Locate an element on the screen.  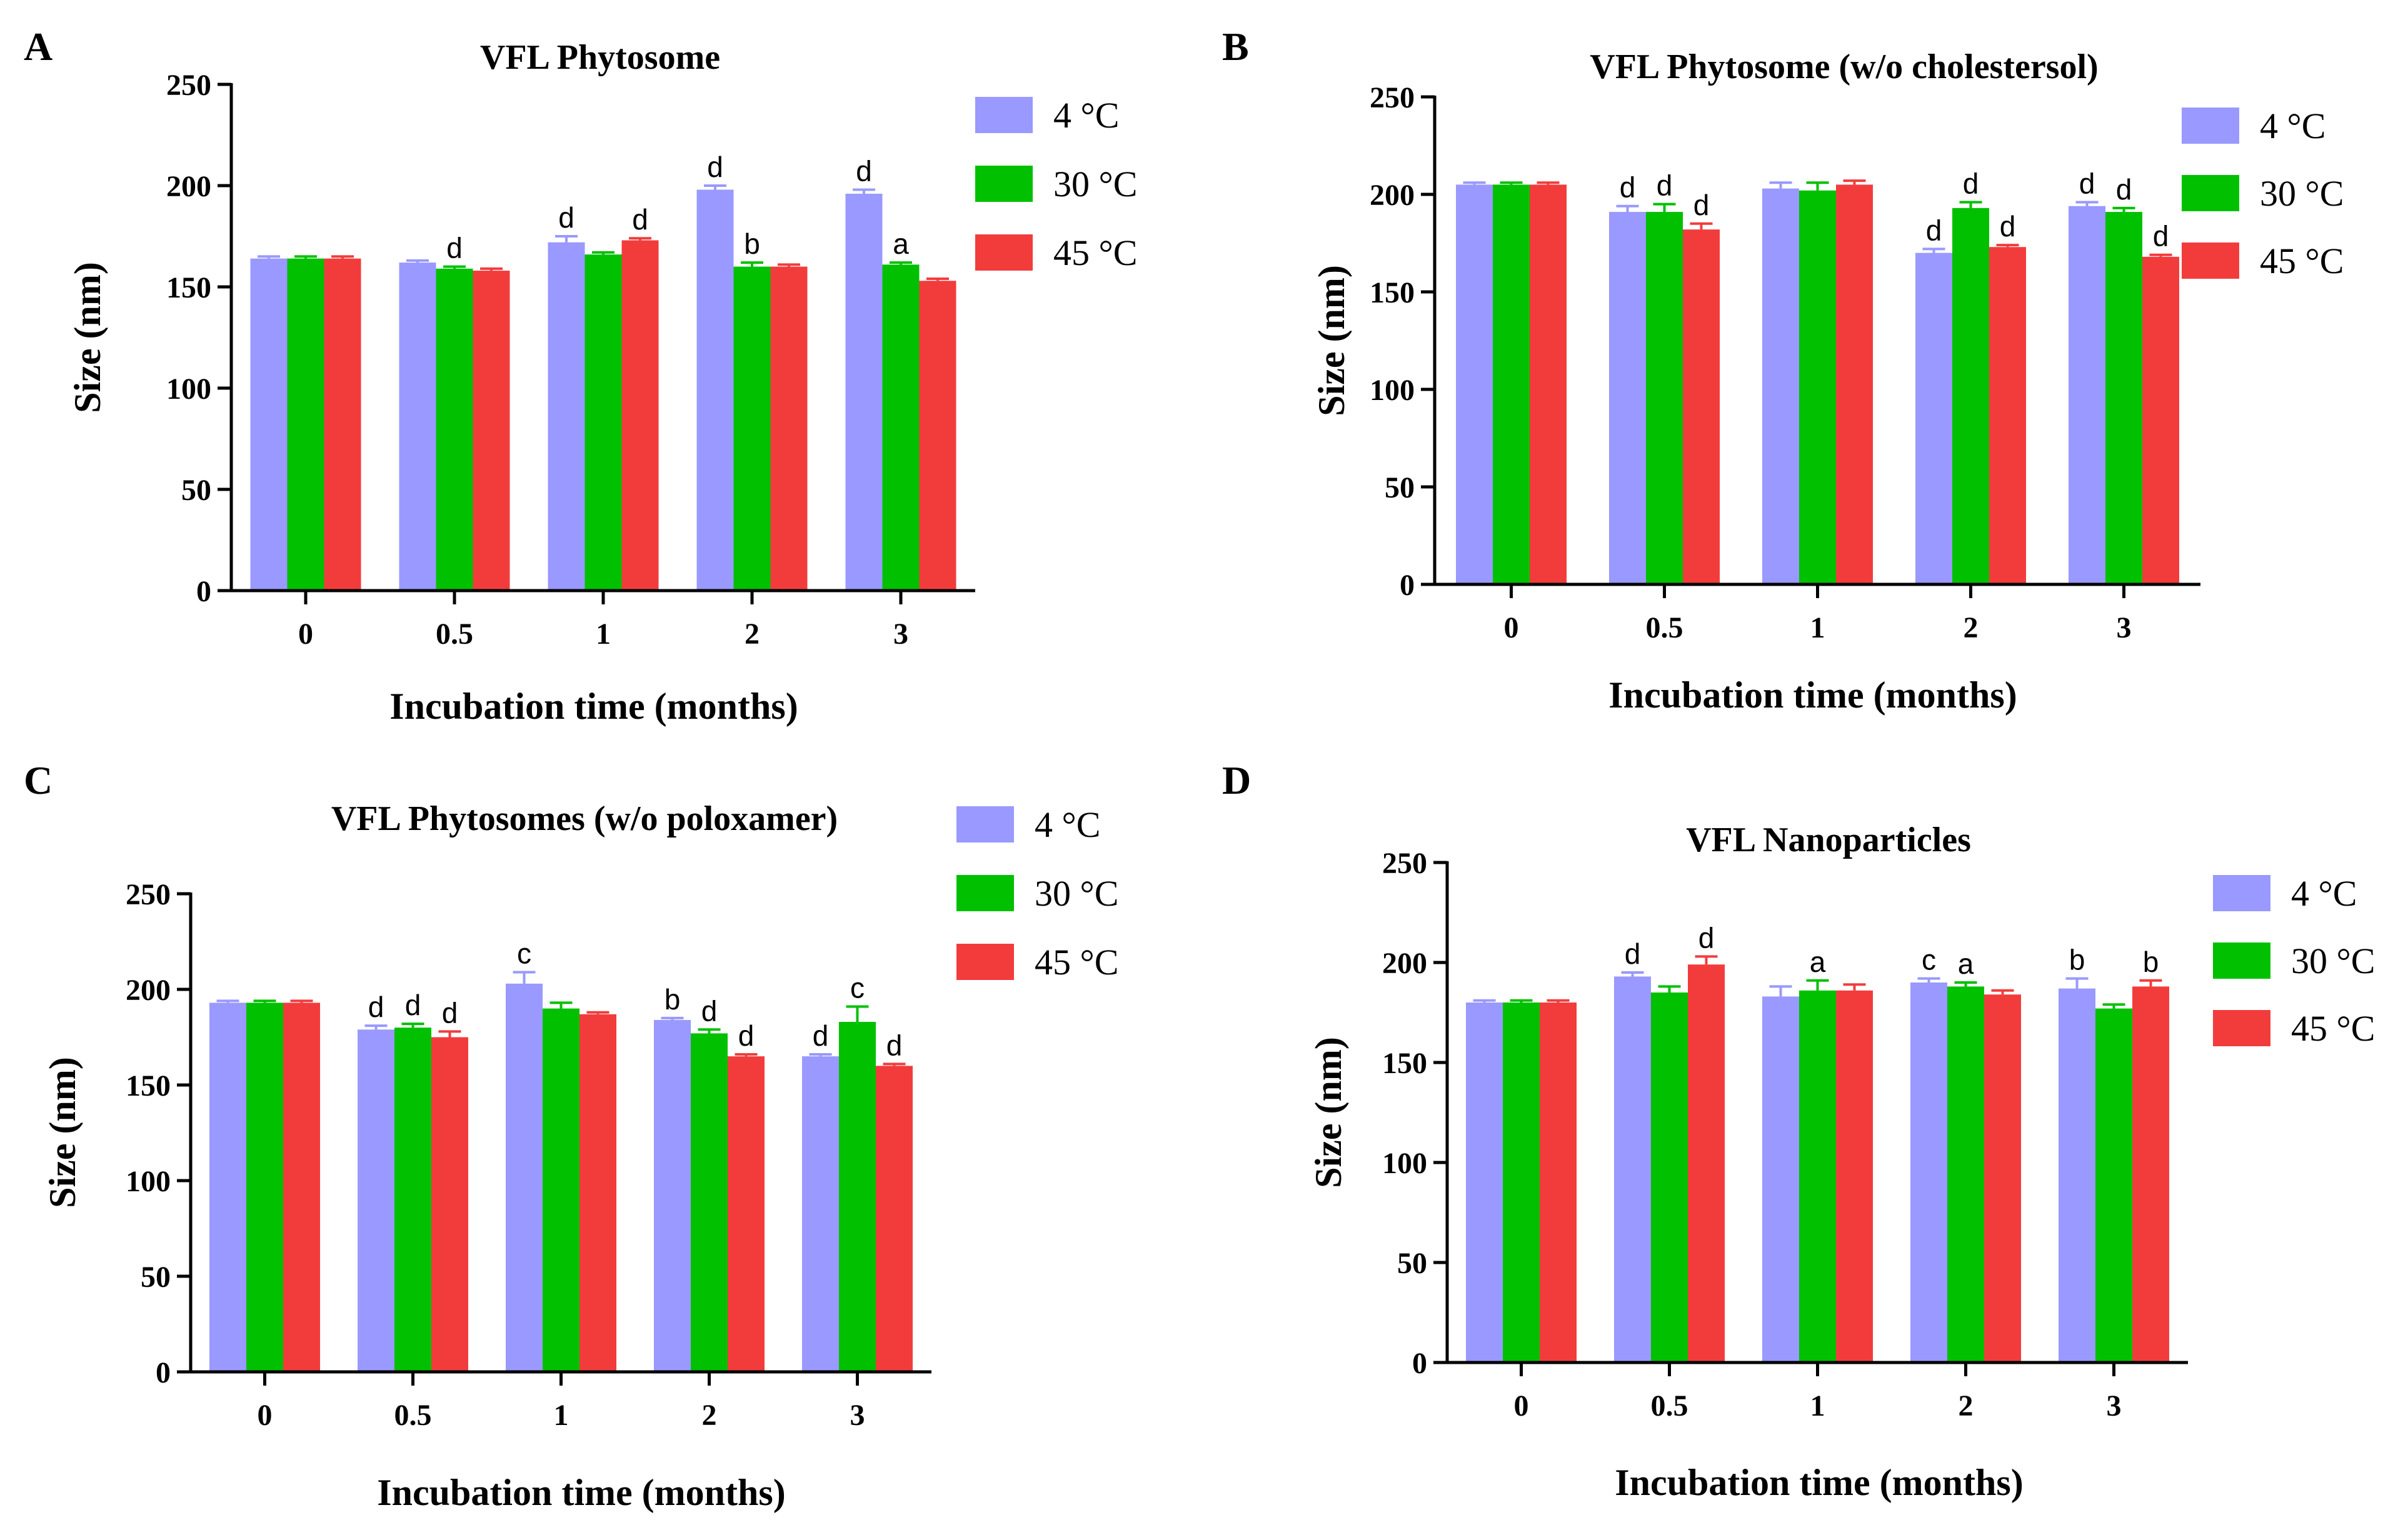
panel-letter: A is located at coordinates (38, 46).